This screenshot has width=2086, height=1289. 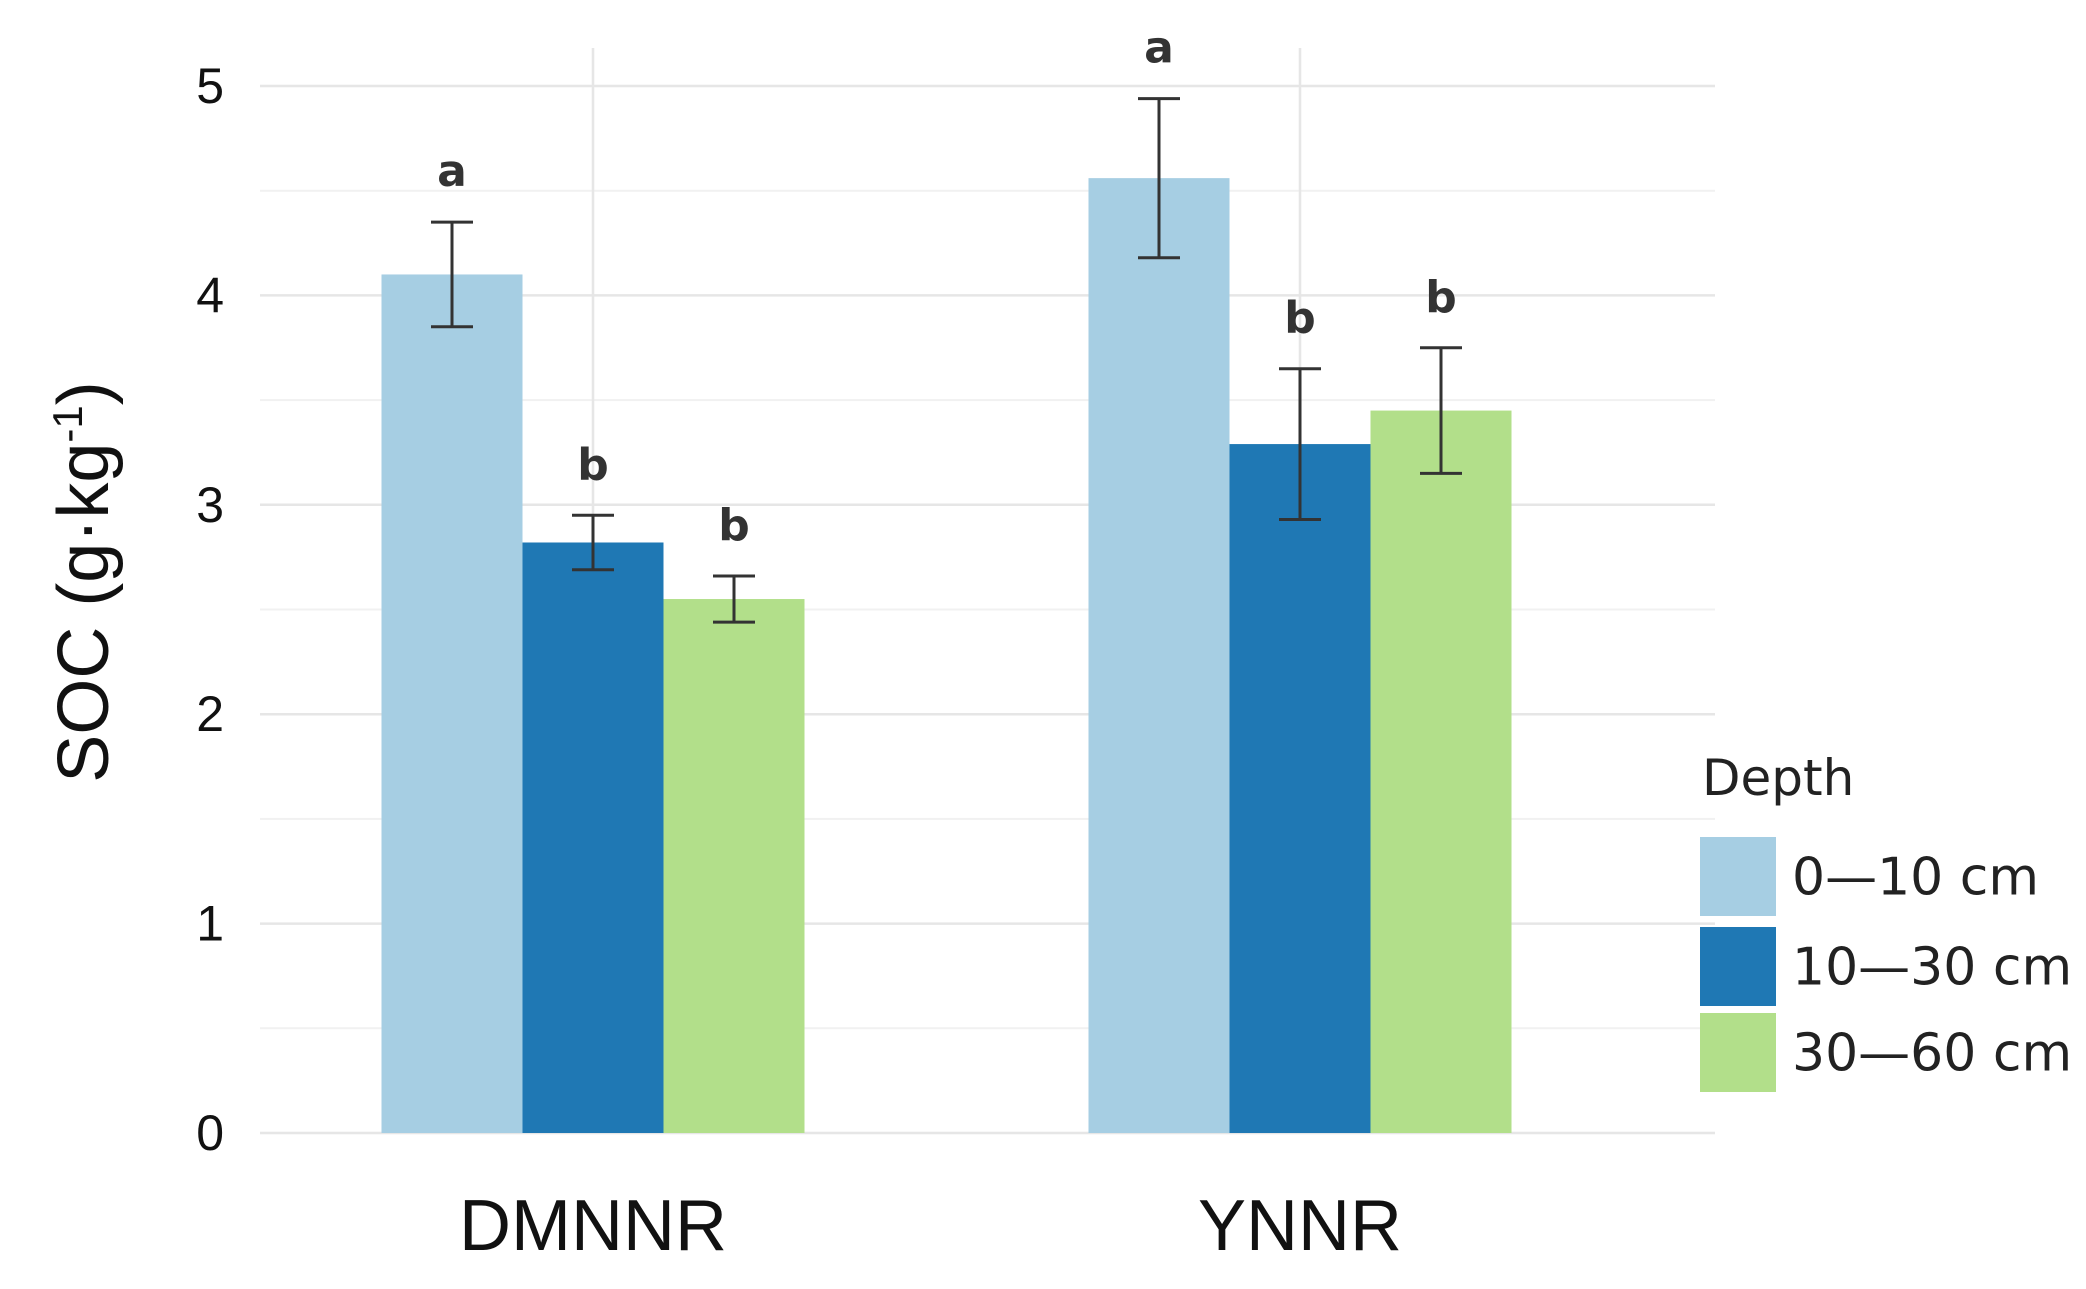 I want to click on y-axis-title-main: SOC (g·kg, so click(x=84, y=613).